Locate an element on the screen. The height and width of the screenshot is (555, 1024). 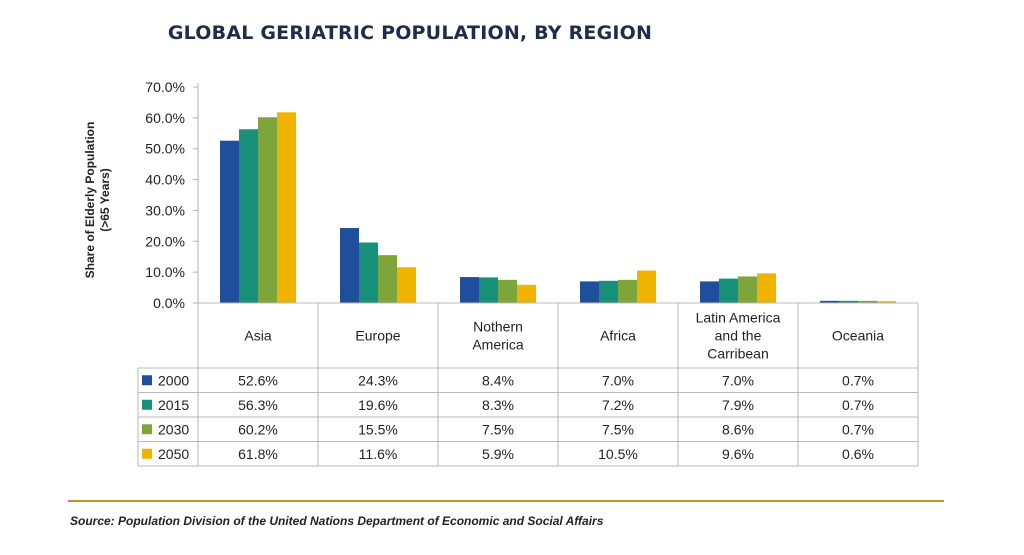
category-label: Europe is located at coordinates (377, 336).